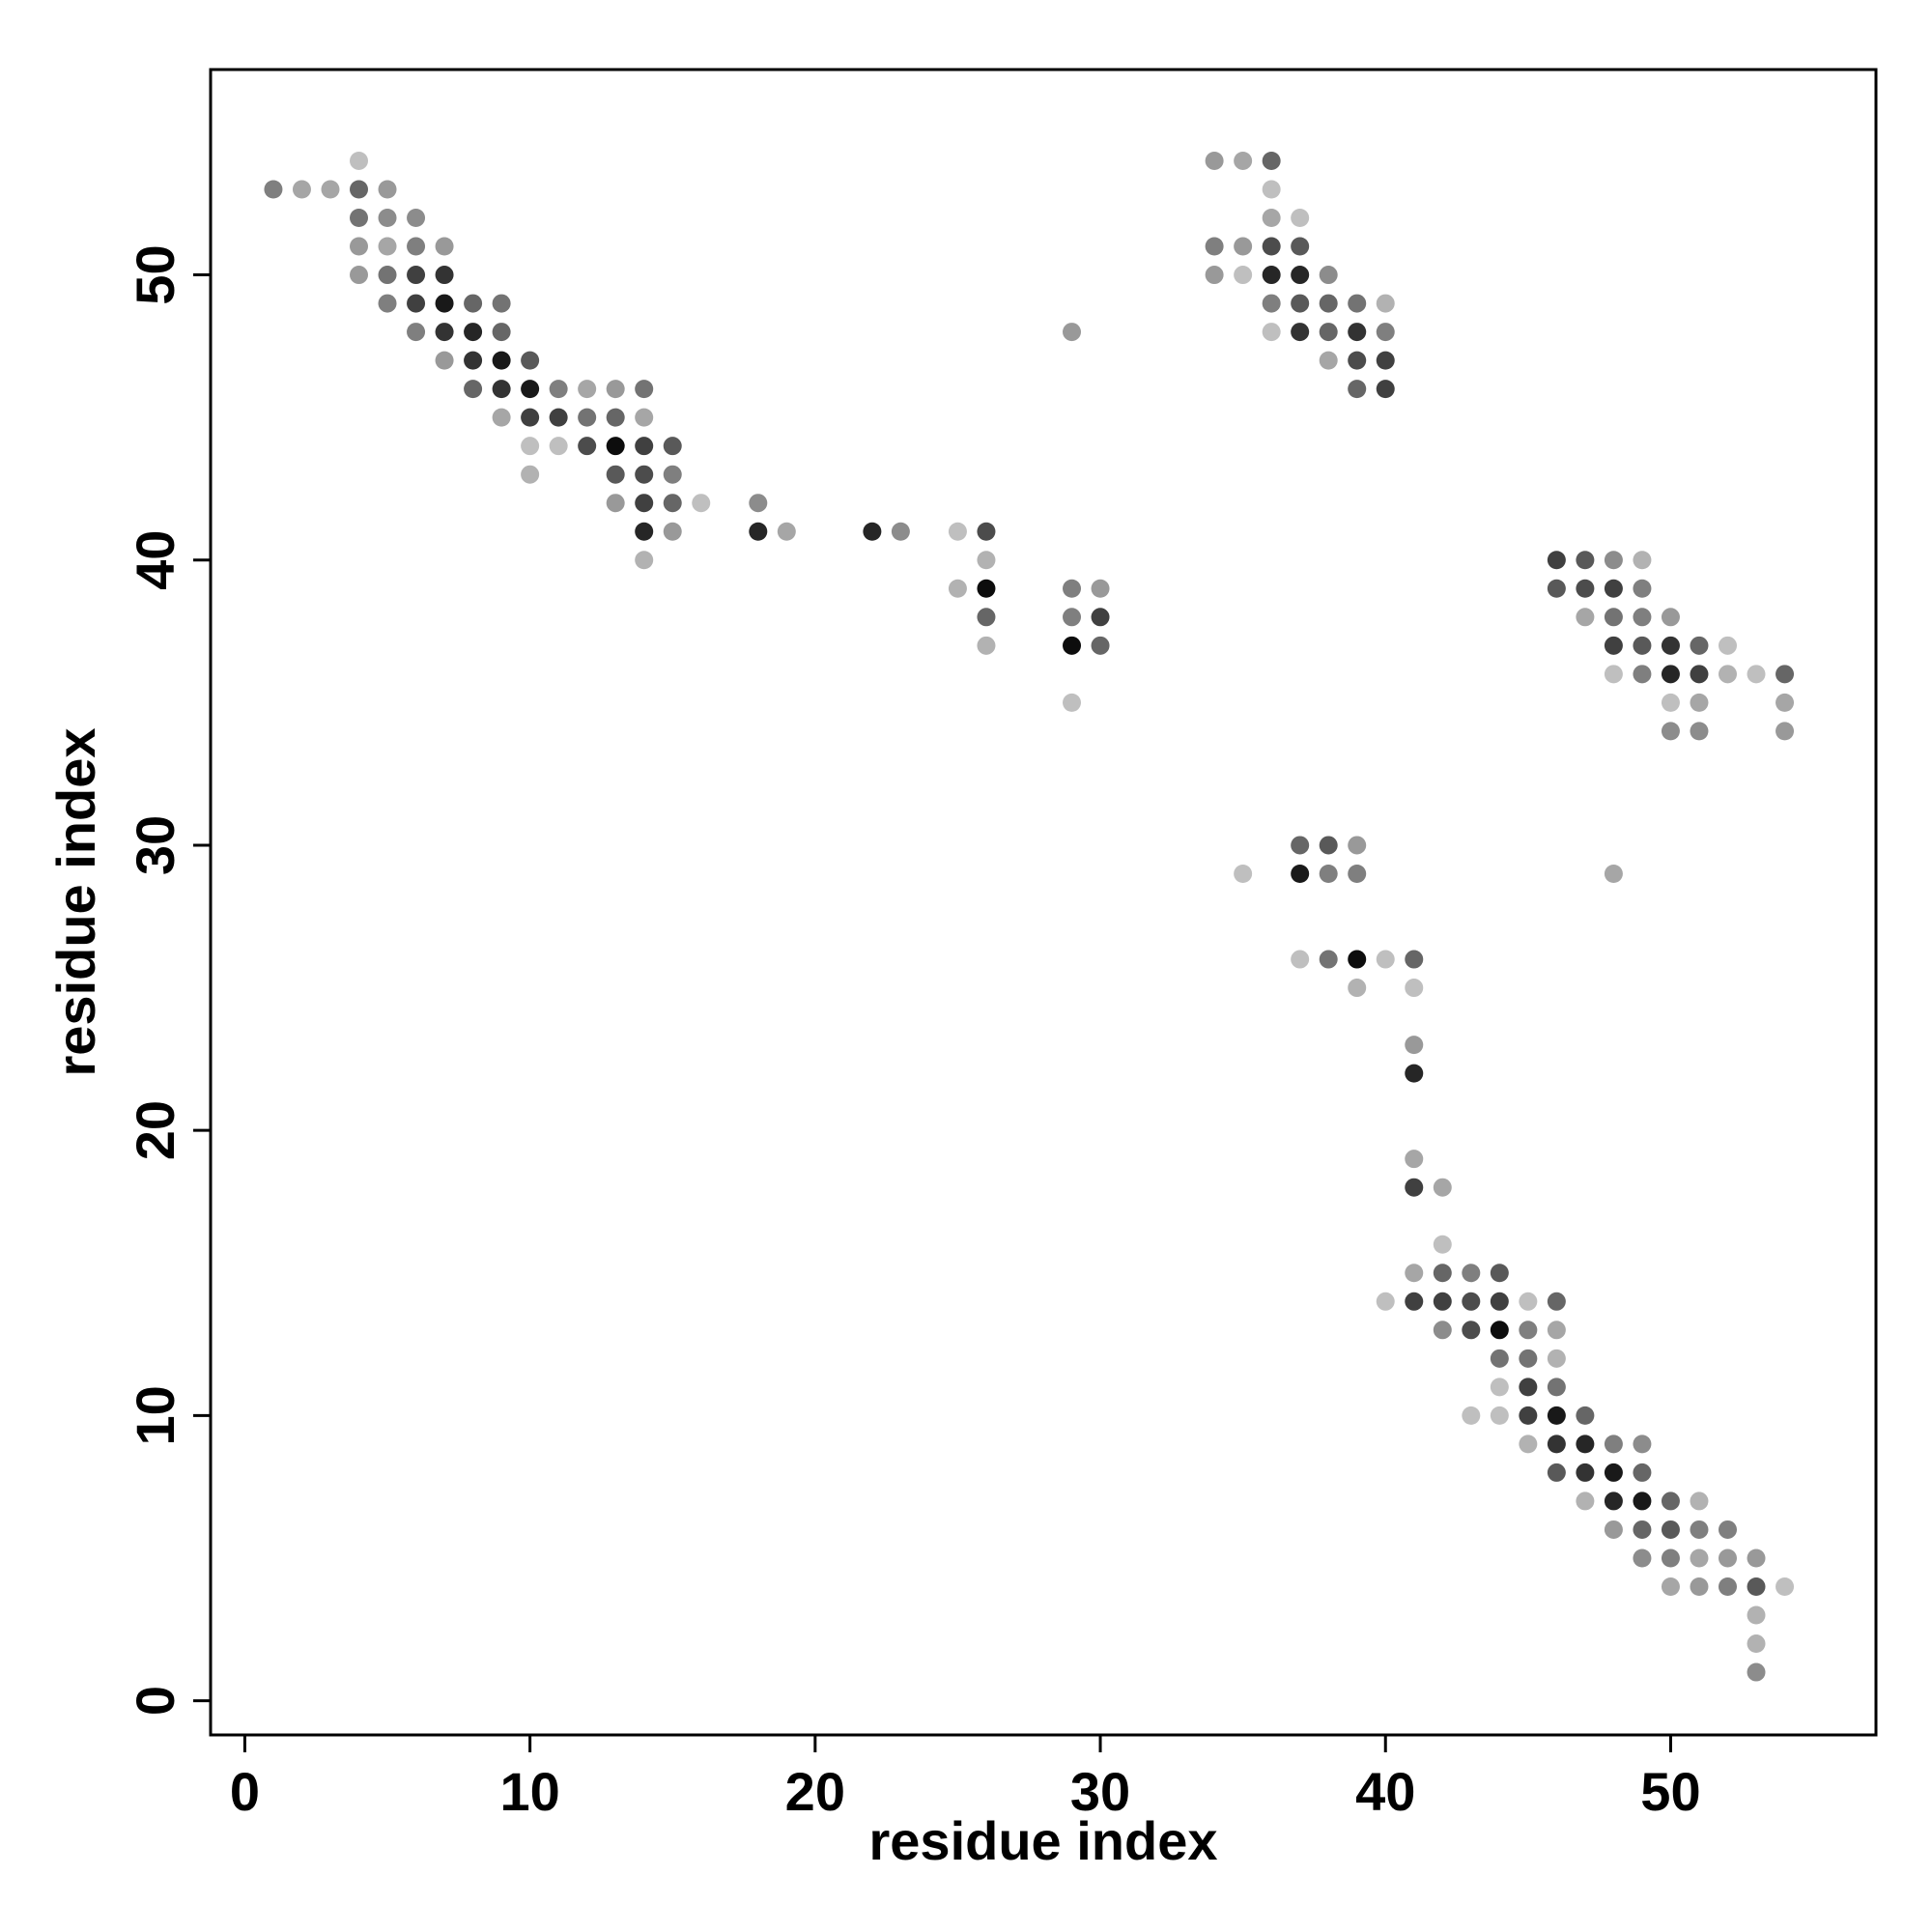  What do you see at coordinates (75, 901) in the screenshot?
I see `y-axis-title: residue index` at bounding box center [75, 901].